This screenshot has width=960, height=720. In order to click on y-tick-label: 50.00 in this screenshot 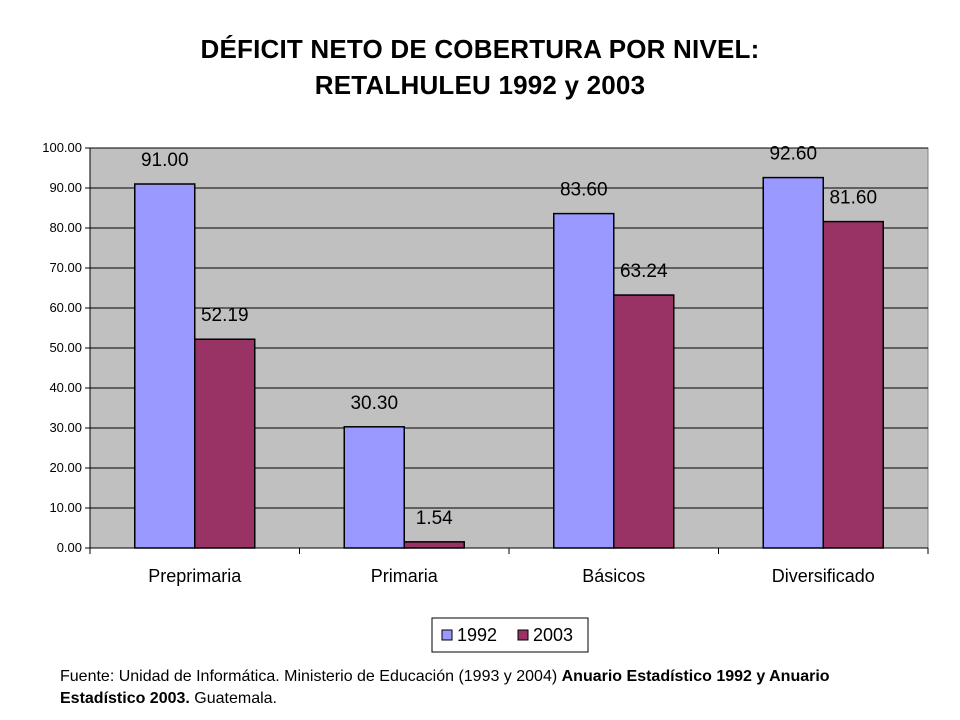, I will do `click(65, 347)`.